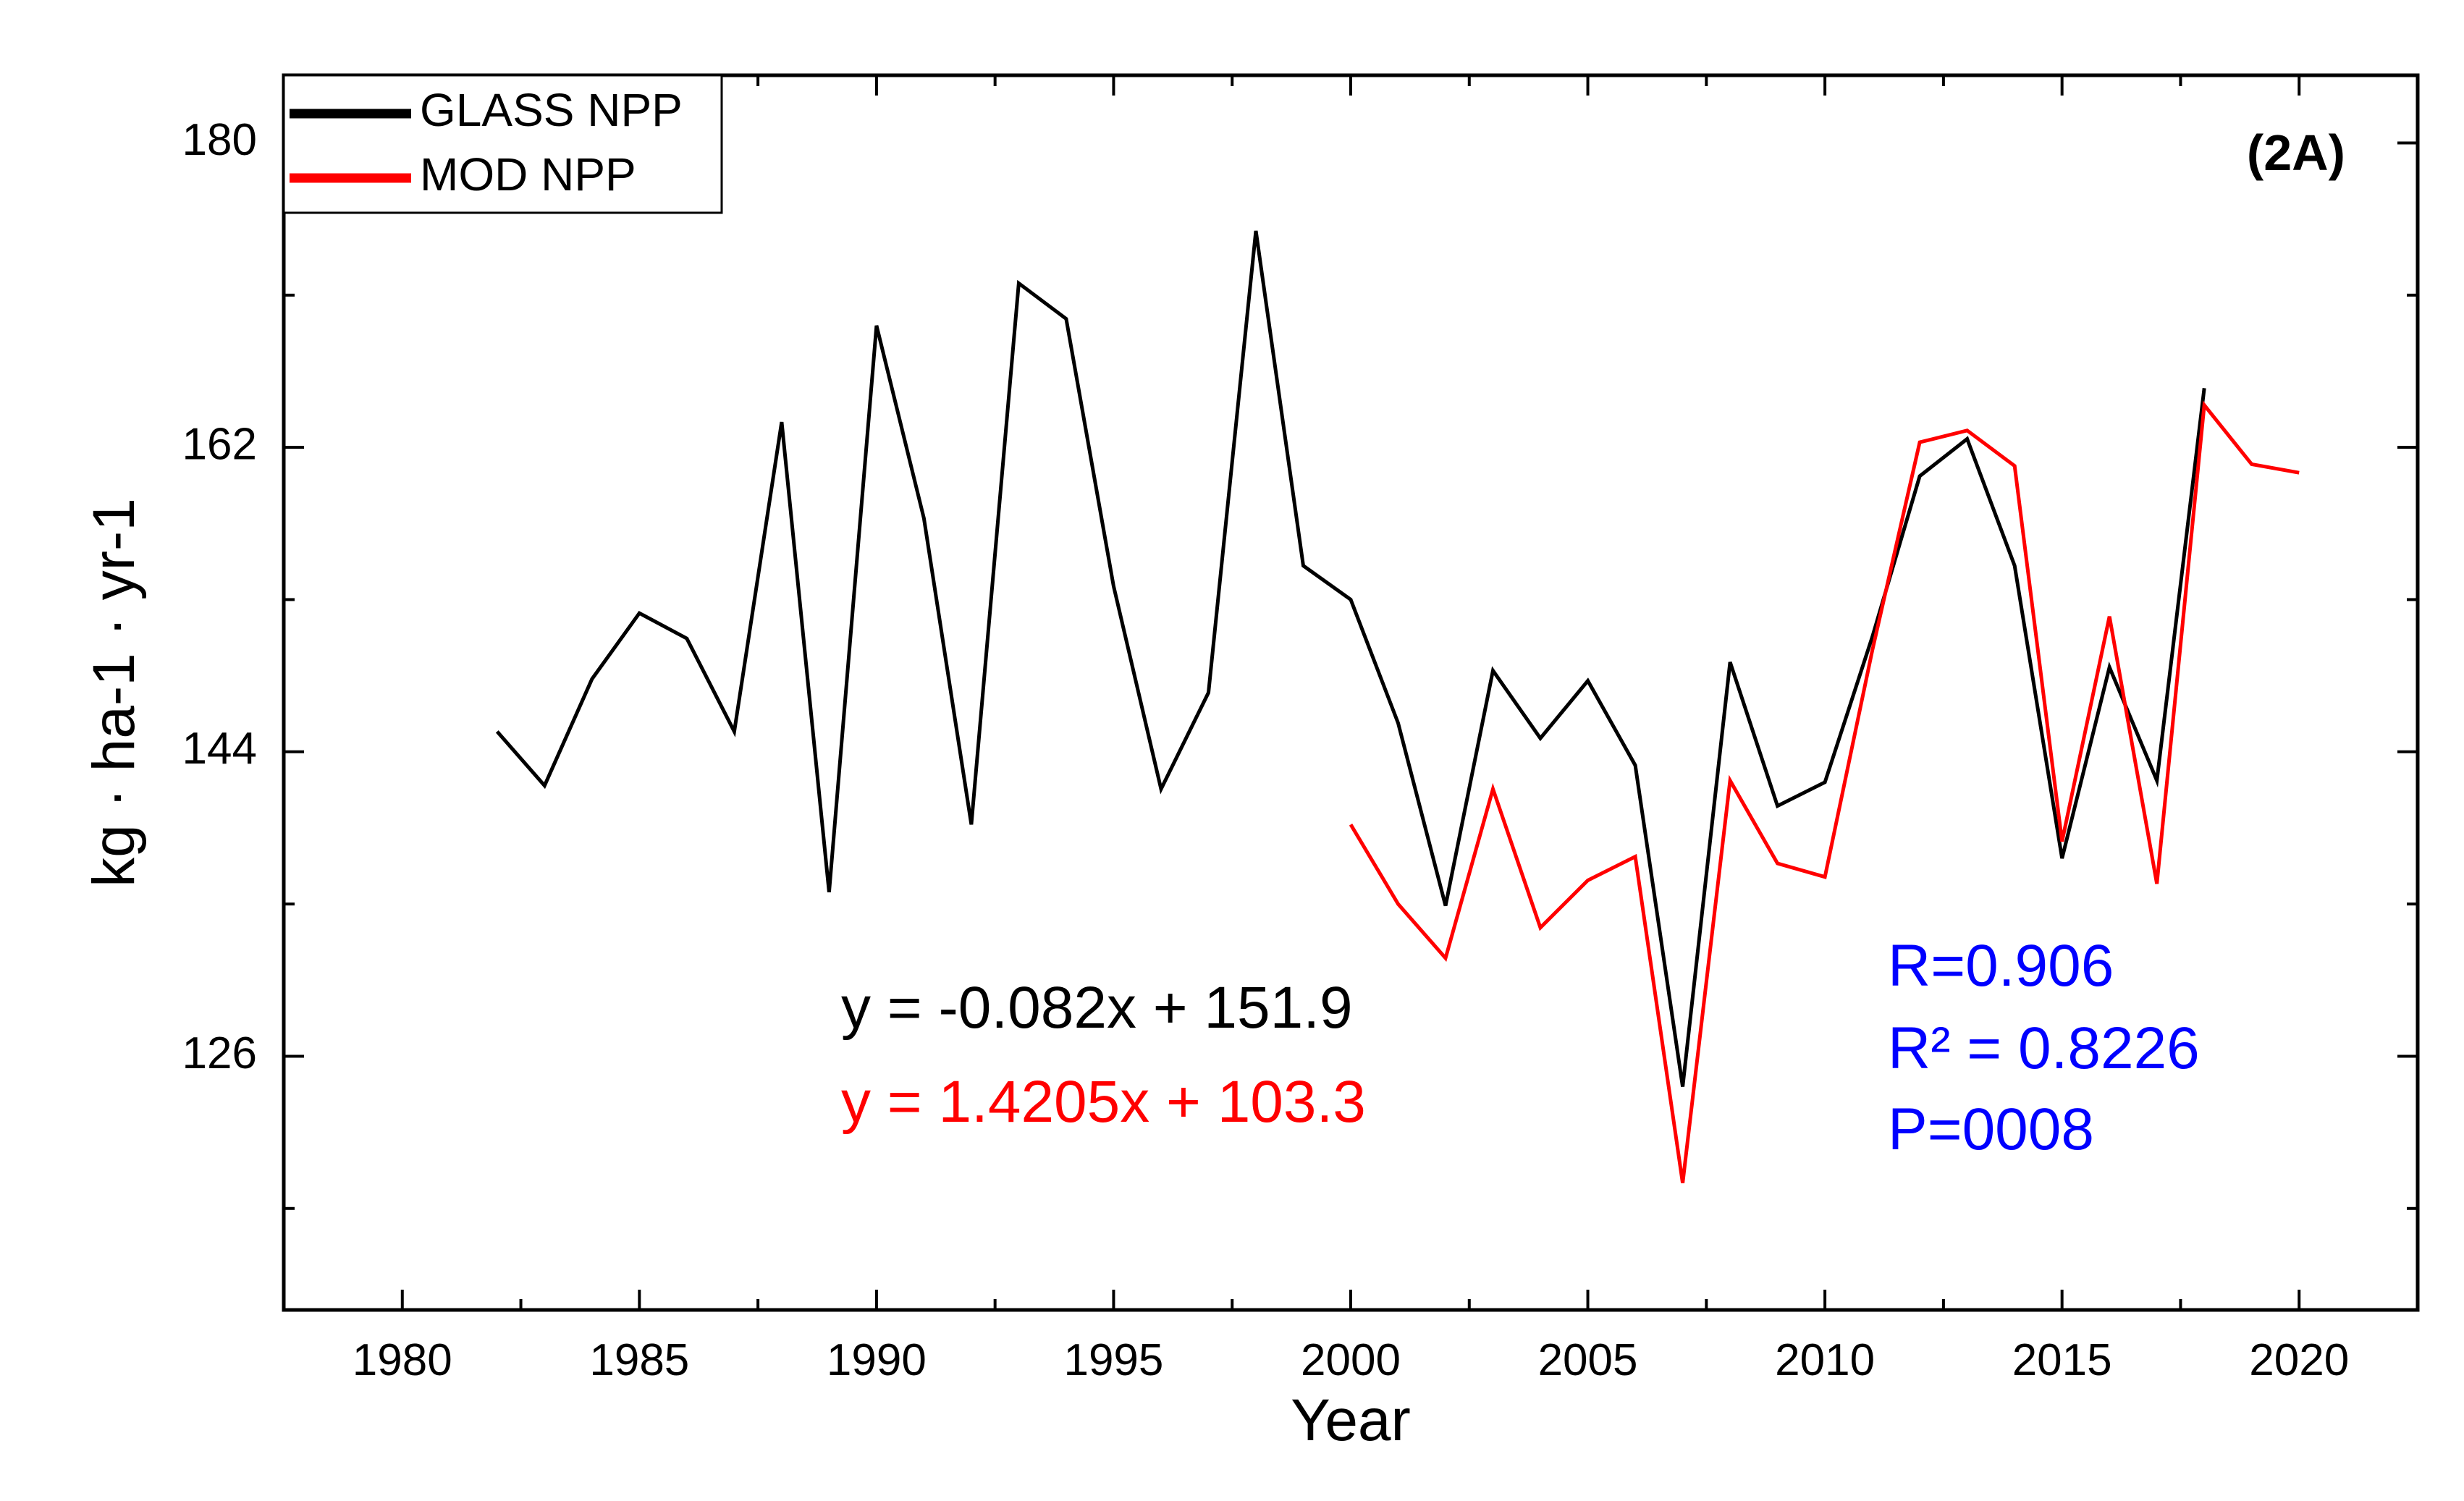 Image resolution: width=2464 pixels, height=1501 pixels. I want to click on mod-trend-equation: y = 1.4205x + 103.3, so click(1104, 1102).